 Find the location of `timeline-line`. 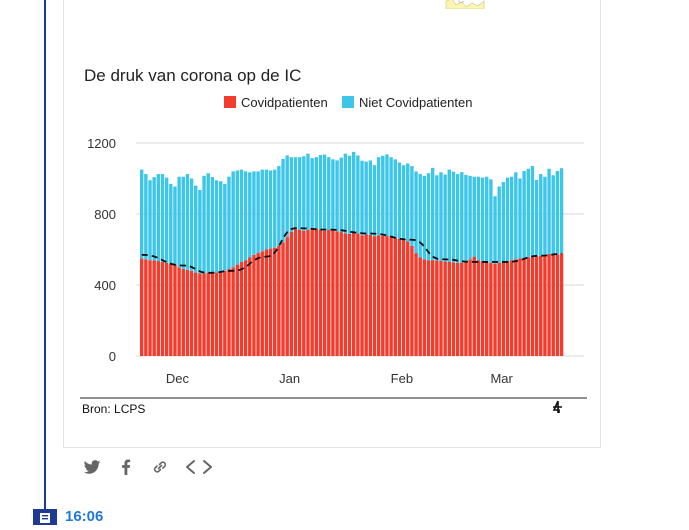

timeline-line is located at coordinates (45, 260).